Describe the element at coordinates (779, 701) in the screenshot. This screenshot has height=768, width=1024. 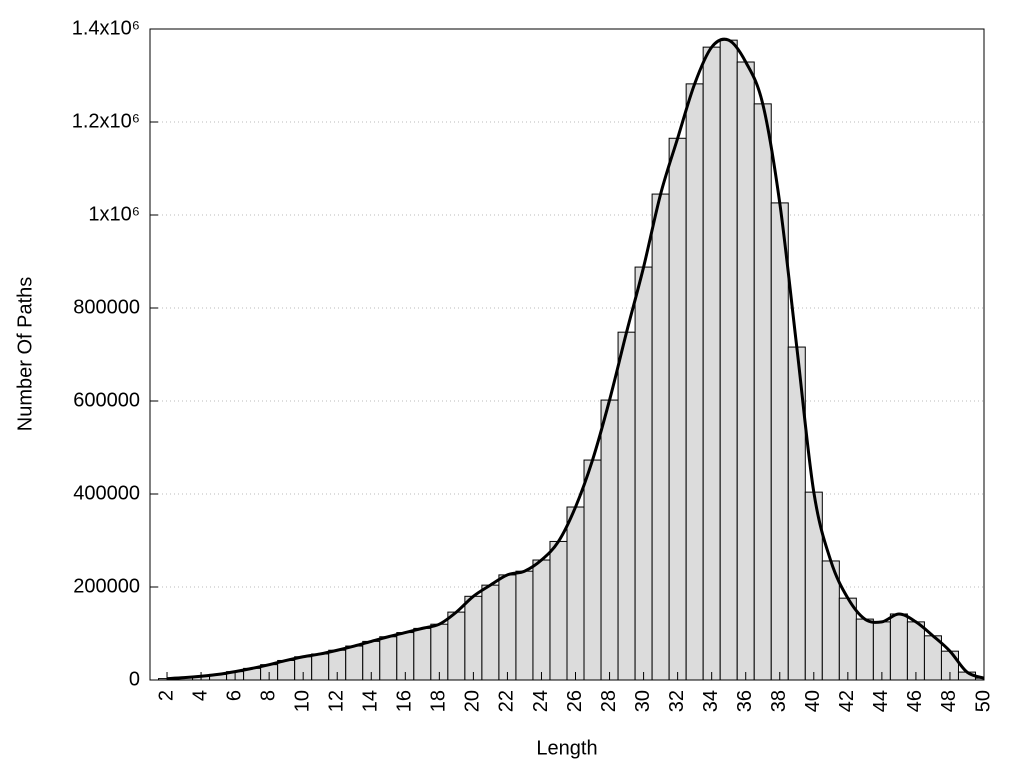
I see `x-tick-label: 38` at that location.